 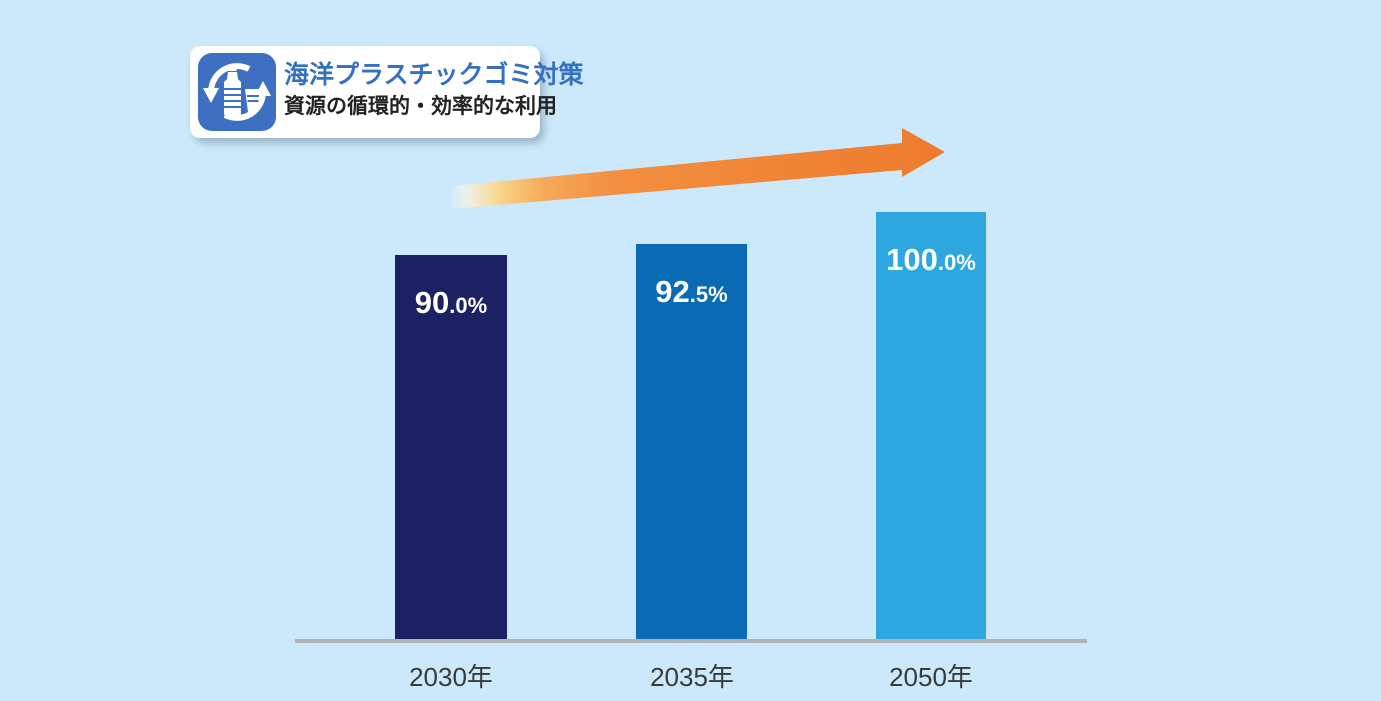 What do you see at coordinates (698, 168) in the screenshot?
I see `upward-trend-arrow-icon` at bounding box center [698, 168].